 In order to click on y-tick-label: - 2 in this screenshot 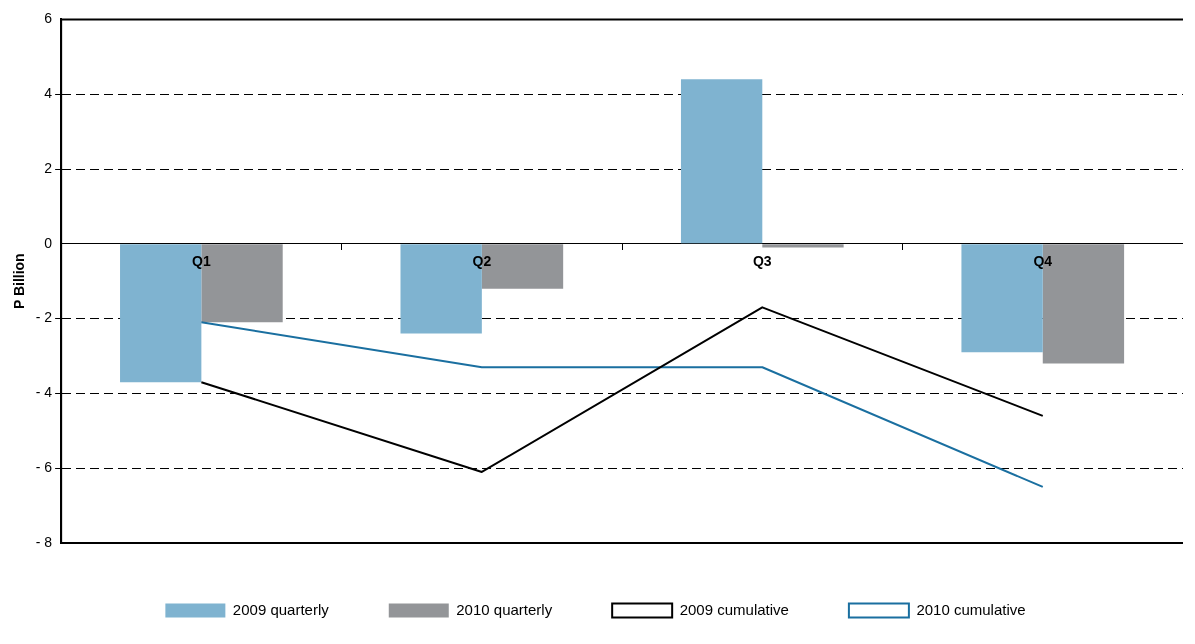, I will do `click(44, 317)`.